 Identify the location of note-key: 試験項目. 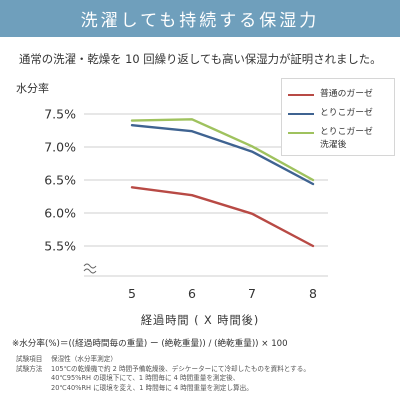
(29, 359).